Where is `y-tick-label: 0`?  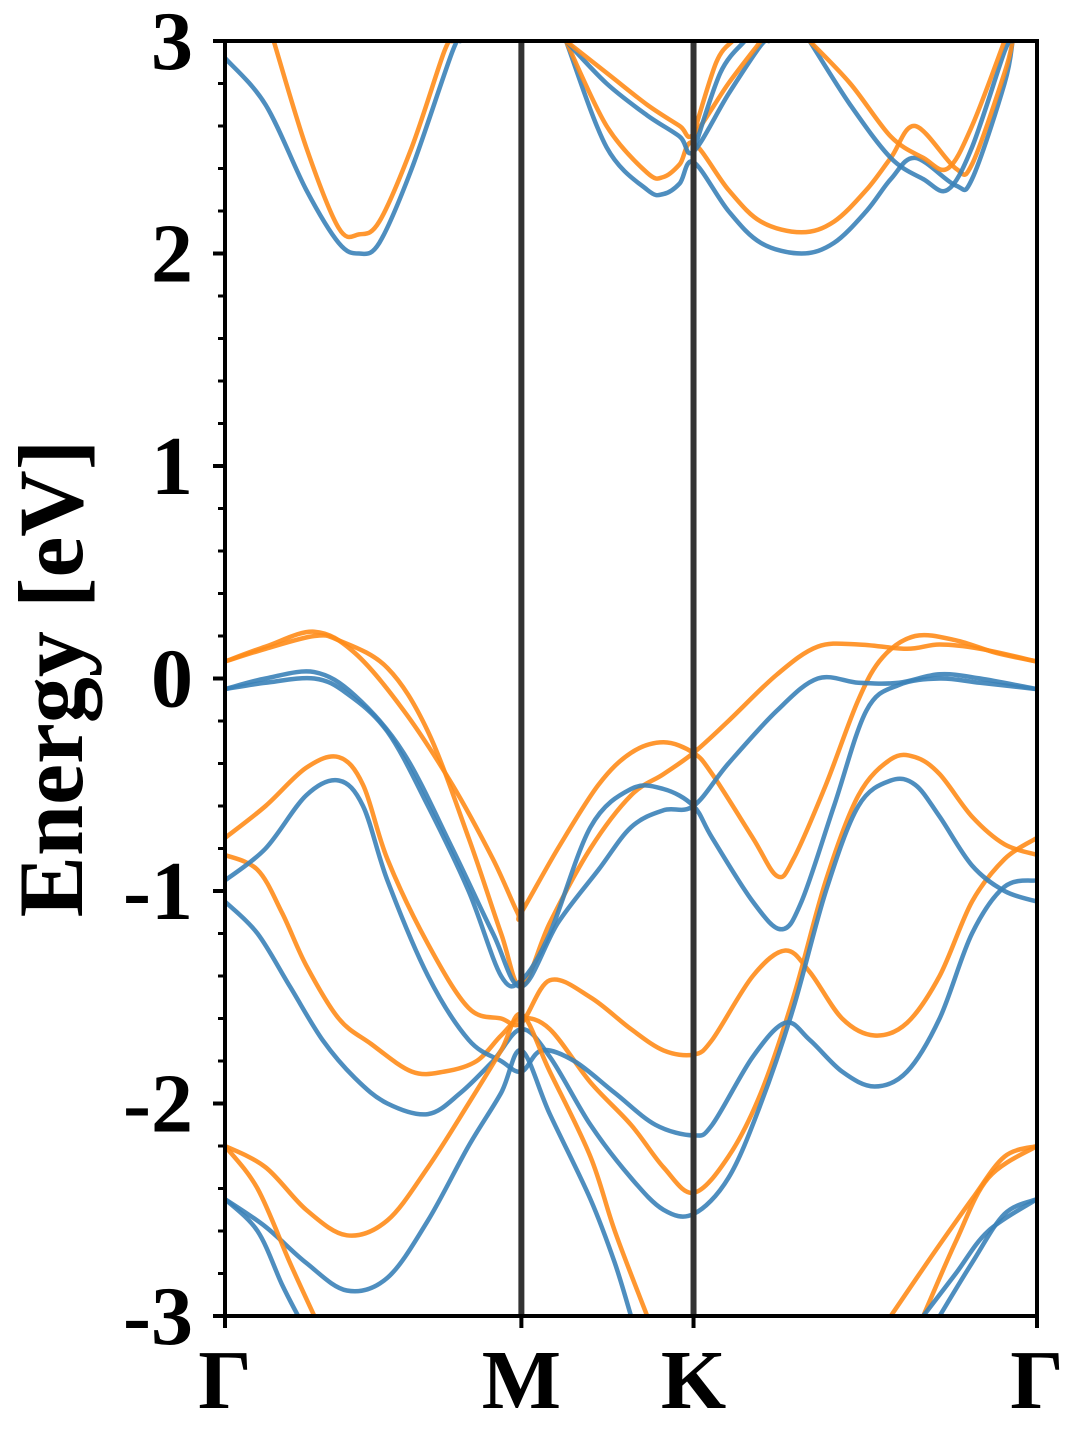 y-tick-label: 0 is located at coordinates (172, 679).